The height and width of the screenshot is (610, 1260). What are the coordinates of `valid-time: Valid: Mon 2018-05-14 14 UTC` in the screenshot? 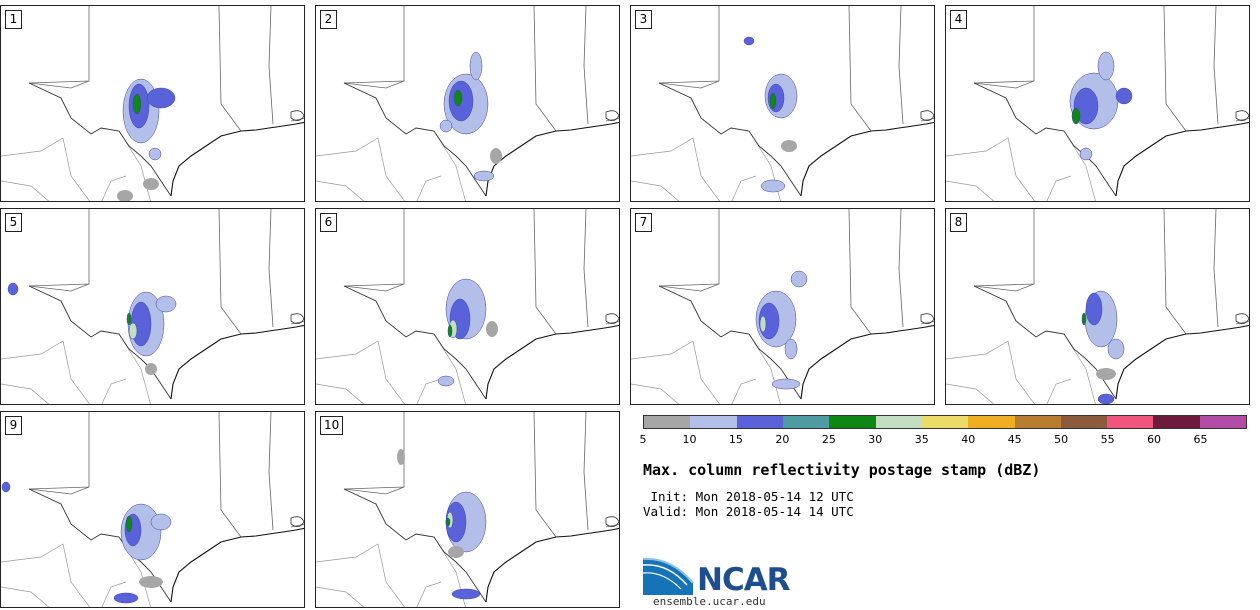 It's located at (748, 511).